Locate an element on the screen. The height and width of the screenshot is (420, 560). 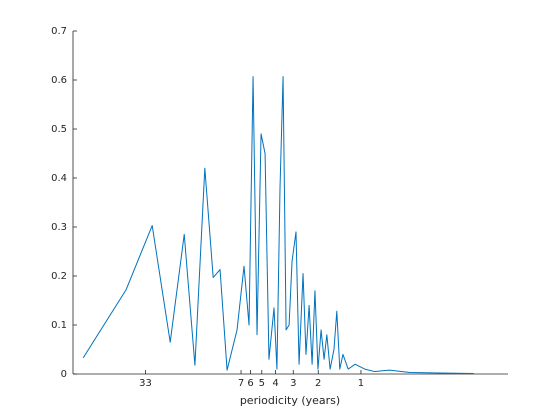
x-tick-label: 1 is located at coordinates (361, 383).